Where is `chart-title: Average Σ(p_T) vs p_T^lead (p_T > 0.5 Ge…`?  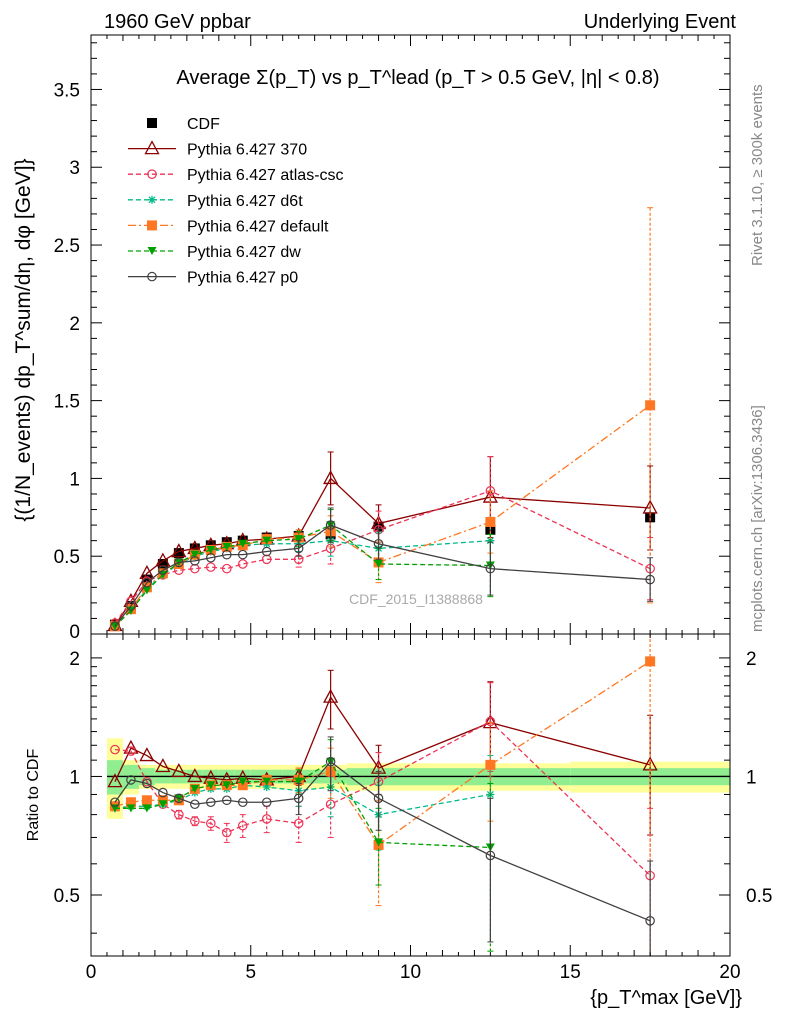
chart-title: Average Σ(p_T) vs p_T^lead (p_T > 0.5 Ge… is located at coordinates (417, 78).